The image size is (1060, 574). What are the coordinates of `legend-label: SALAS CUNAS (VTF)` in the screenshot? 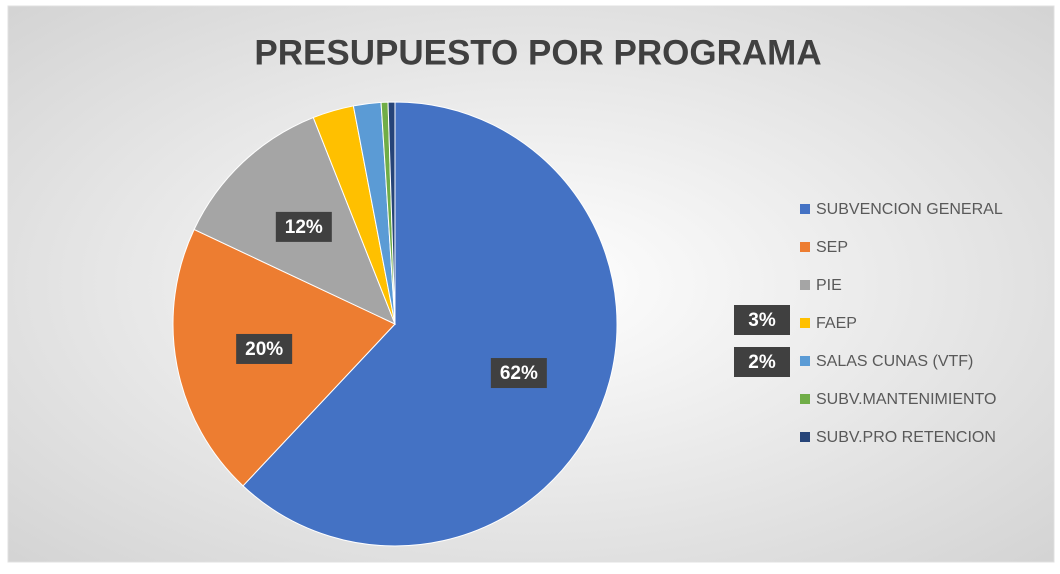 It's located at (894, 361).